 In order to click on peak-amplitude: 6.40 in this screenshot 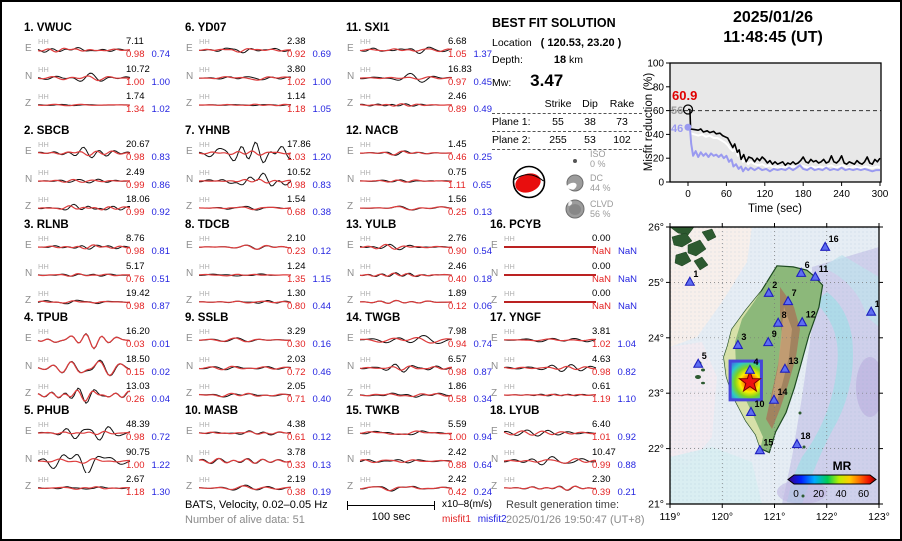, I will do `click(601, 424)`.